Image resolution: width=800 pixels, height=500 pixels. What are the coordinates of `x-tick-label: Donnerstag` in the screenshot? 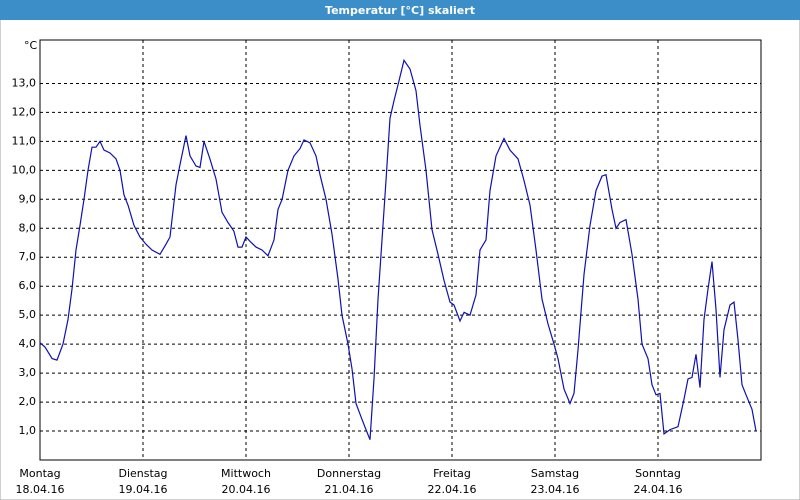 It's located at (349, 473).